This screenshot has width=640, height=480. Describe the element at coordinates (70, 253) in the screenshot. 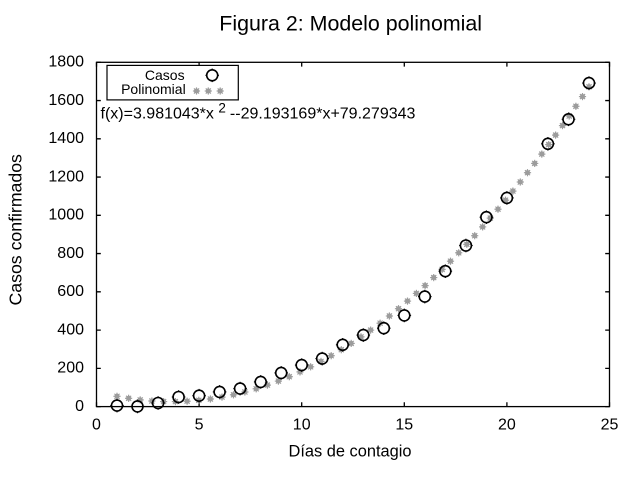

I see `svg-text: 800` at that location.